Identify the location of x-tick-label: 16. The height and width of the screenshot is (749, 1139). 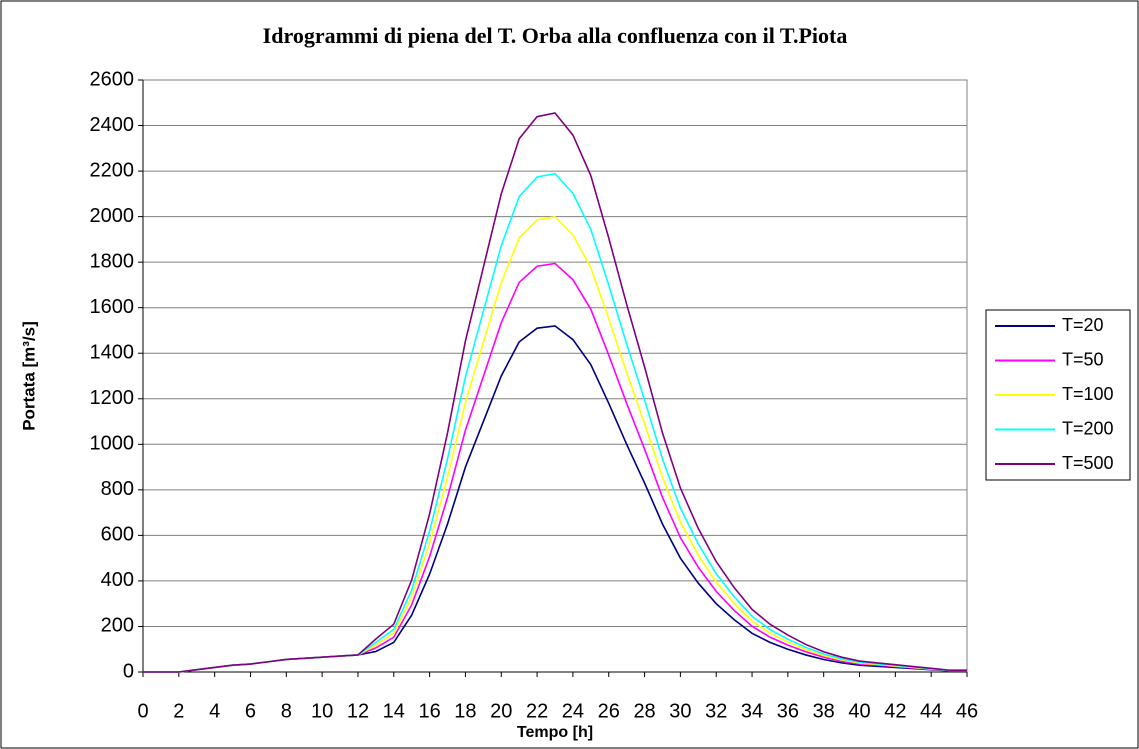
(429, 711).